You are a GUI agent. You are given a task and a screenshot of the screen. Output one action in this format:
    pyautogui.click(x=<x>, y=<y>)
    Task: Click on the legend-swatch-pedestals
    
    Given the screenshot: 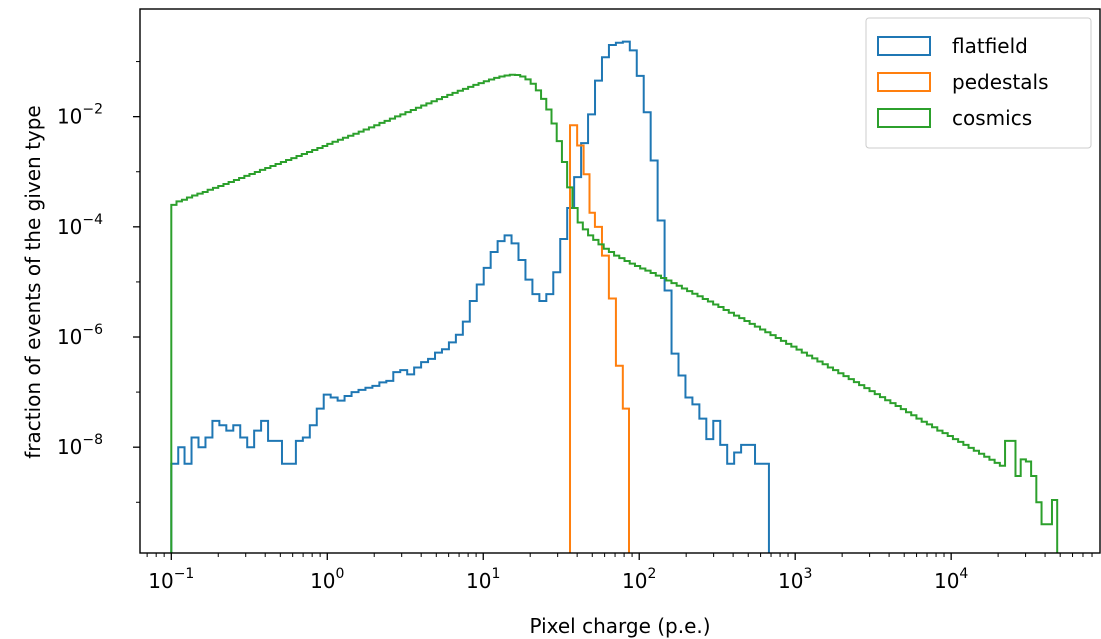 What is the action you would take?
    pyautogui.click(x=904, y=82)
    